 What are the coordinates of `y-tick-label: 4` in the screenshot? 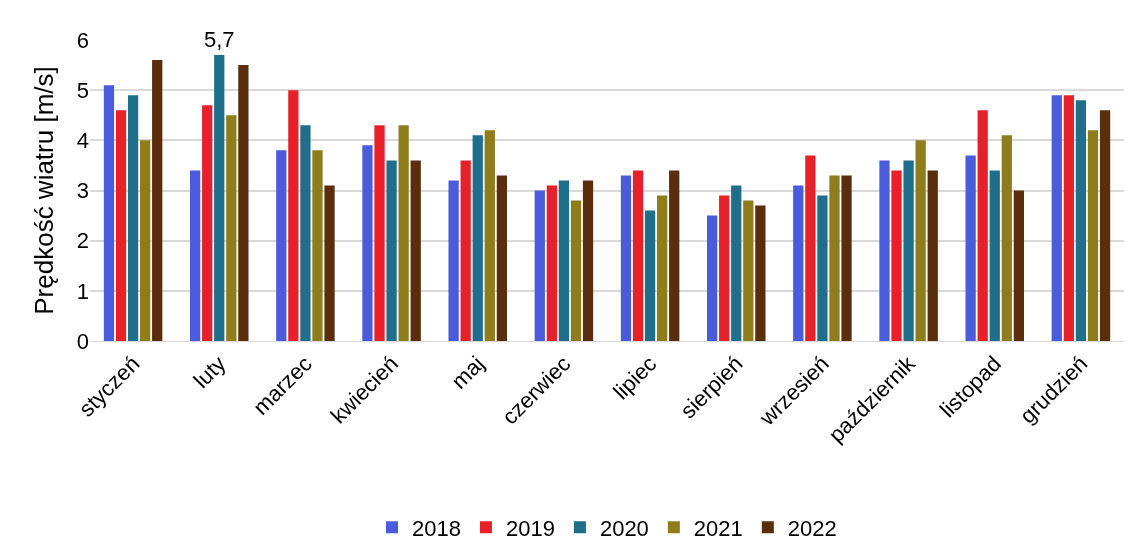 It's located at (82, 141).